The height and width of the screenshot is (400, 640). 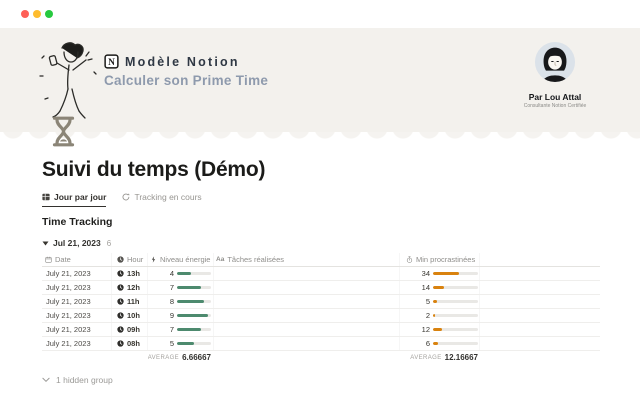 I want to click on notion-logo-icon: N, so click(x=111, y=61).